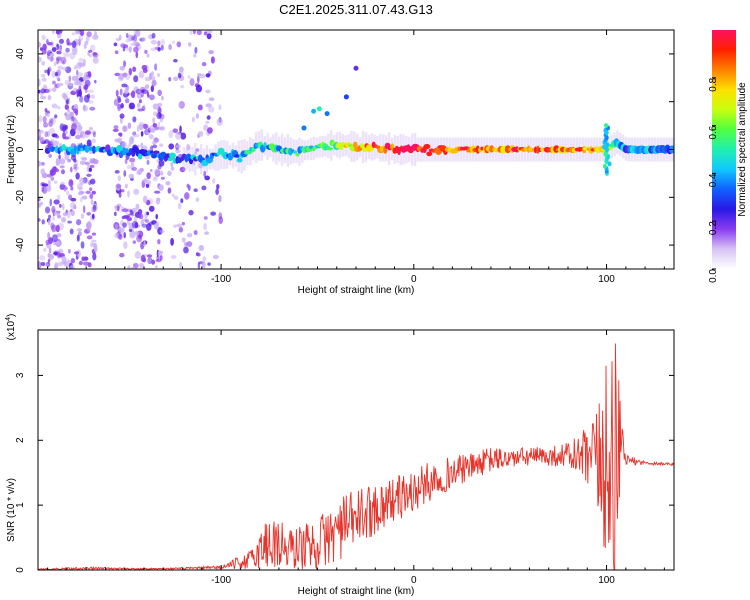 This screenshot has width=750, height=600. Describe the element at coordinates (414, 279) in the screenshot. I see `spectrogram-x-tick-label: 0` at that location.